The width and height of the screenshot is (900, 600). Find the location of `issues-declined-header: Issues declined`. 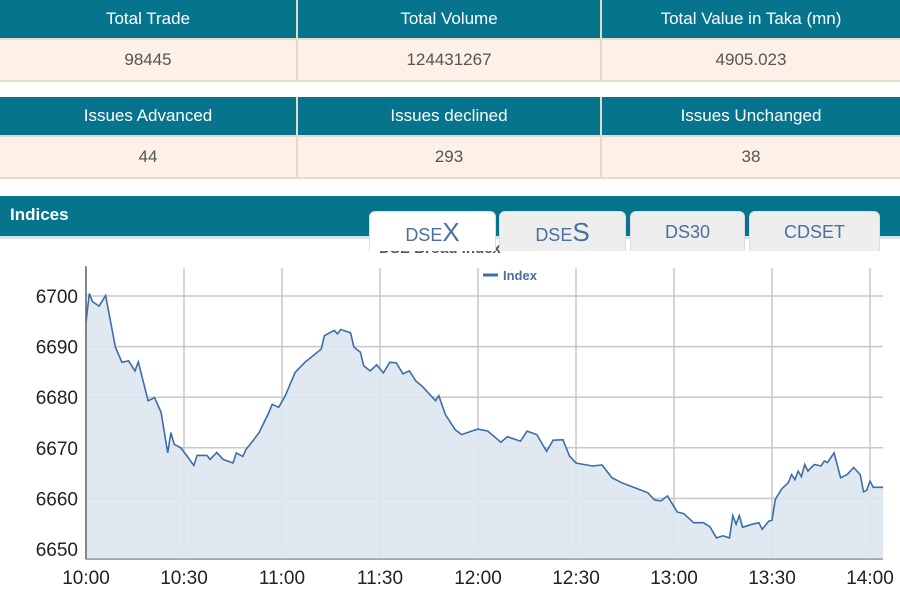

issues-declined-header: Issues declined is located at coordinates (450, 116).